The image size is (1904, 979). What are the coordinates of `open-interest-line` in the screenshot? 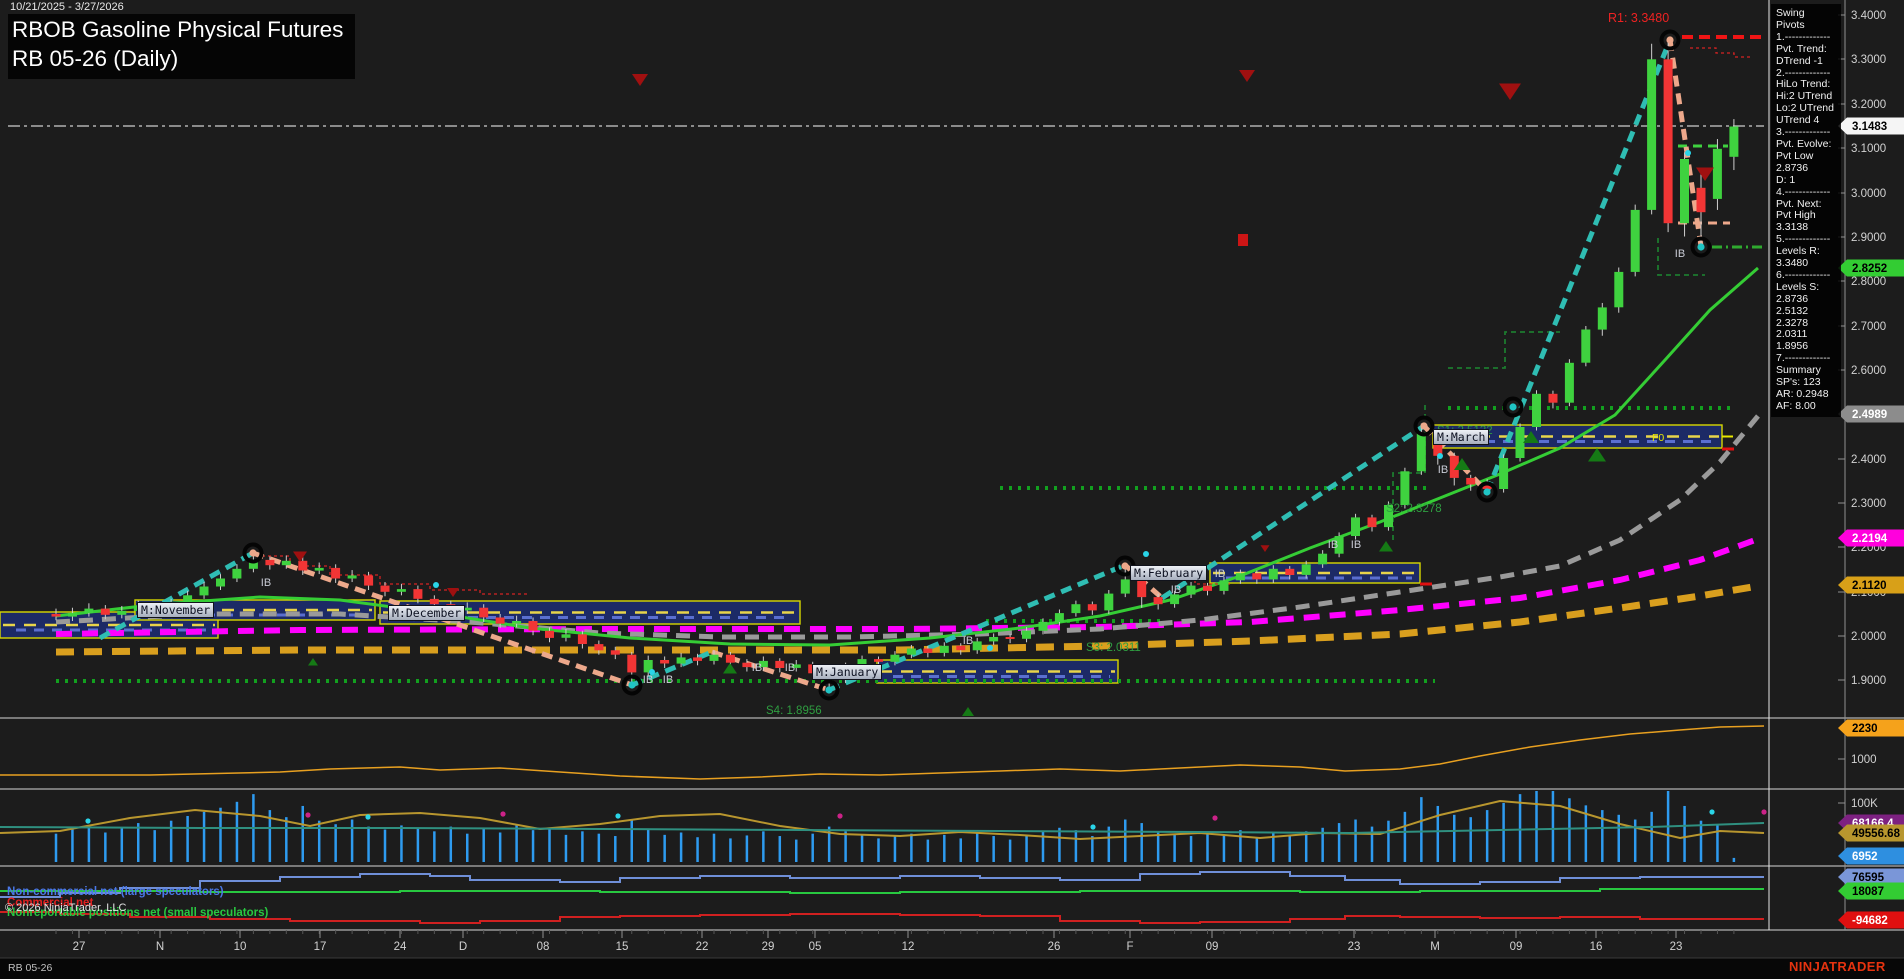 It's located at (882, 828).